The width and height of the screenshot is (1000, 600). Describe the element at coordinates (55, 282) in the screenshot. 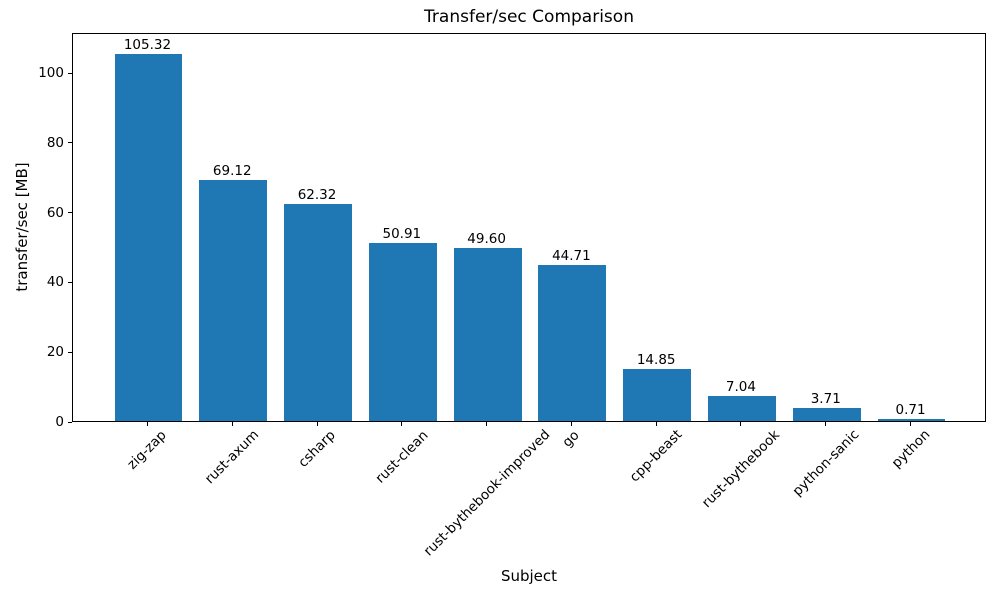

I see `y-tick-label: 40` at that location.